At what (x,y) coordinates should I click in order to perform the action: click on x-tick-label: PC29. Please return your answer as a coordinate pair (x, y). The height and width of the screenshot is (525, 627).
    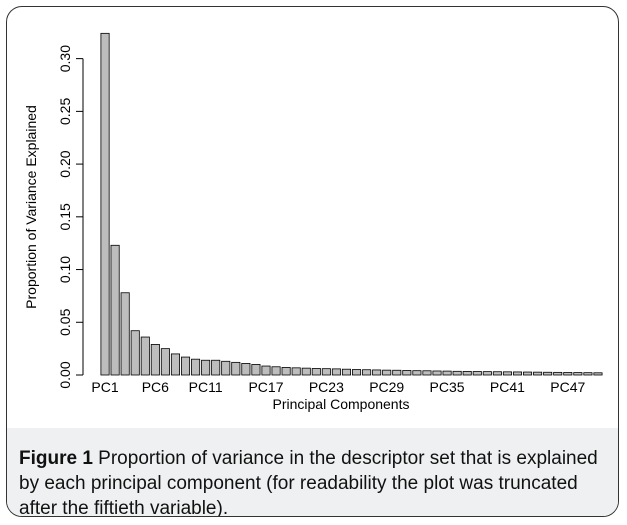
    Looking at the image, I should click on (386, 387).